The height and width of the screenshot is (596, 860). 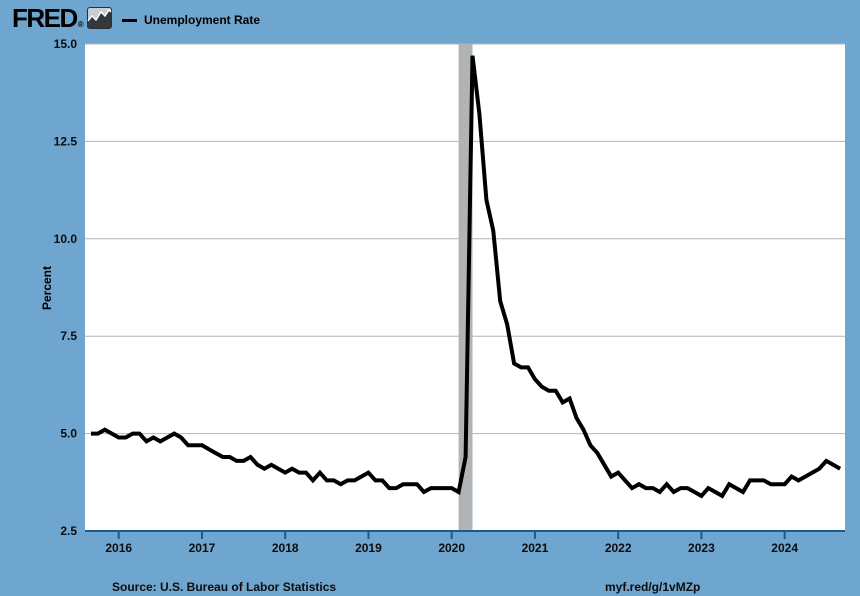 What do you see at coordinates (129, 20) in the screenshot?
I see `legend-line-swatch` at bounding box center [129, 20].